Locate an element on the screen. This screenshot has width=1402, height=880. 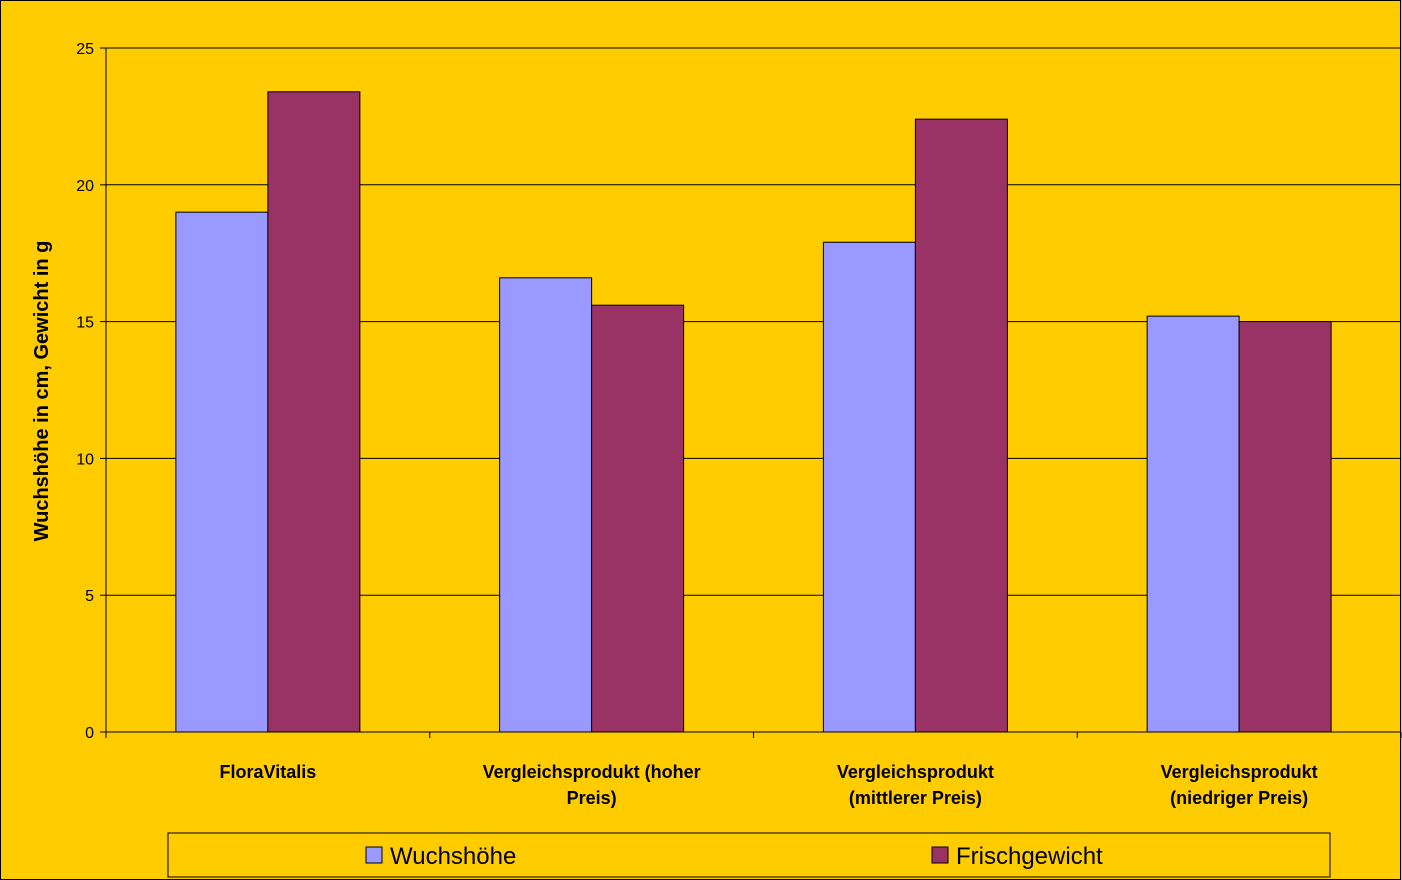
legend-label: Frischgewicht is located at coordinates (1029, 856).